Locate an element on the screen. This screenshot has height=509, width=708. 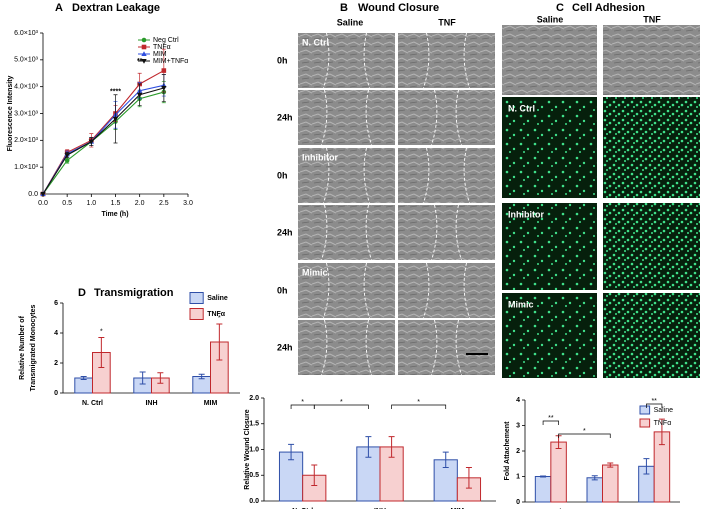
significance-bracket is located at coordinates (419, 406).